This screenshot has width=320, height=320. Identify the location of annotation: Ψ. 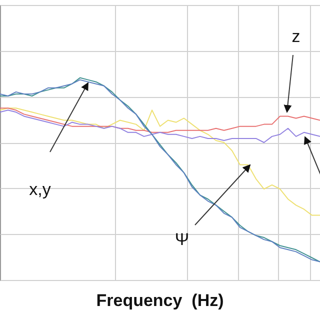
(182, 240).